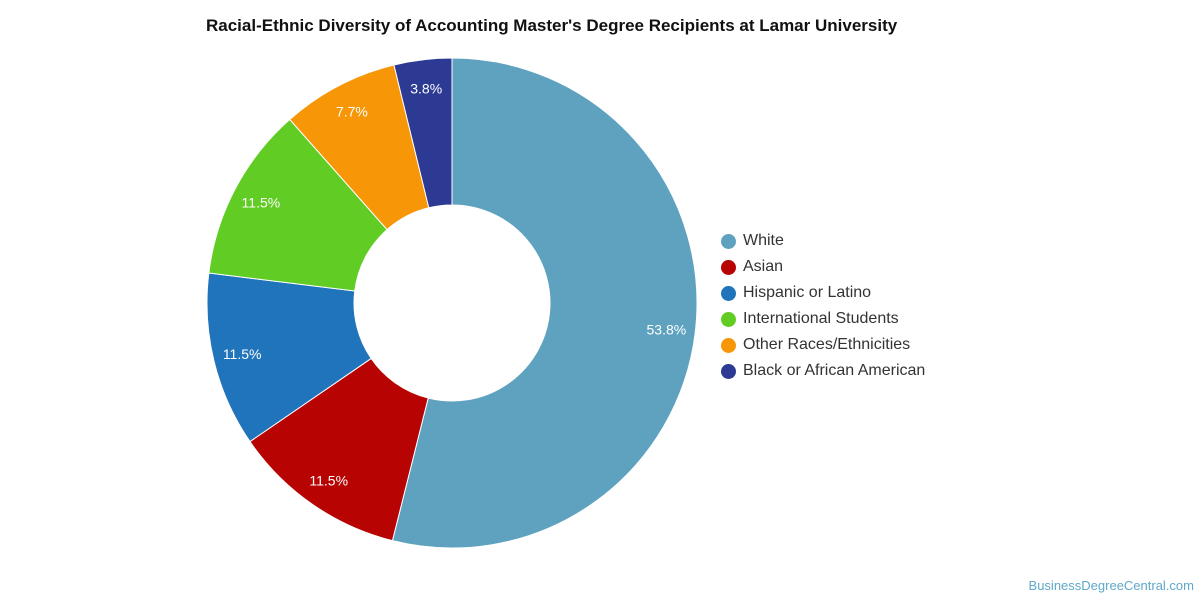 Image resolution: width=1200 pixels, height=600 pixels. I want to click on legend-item-asian: Asian, so click(823, 267).